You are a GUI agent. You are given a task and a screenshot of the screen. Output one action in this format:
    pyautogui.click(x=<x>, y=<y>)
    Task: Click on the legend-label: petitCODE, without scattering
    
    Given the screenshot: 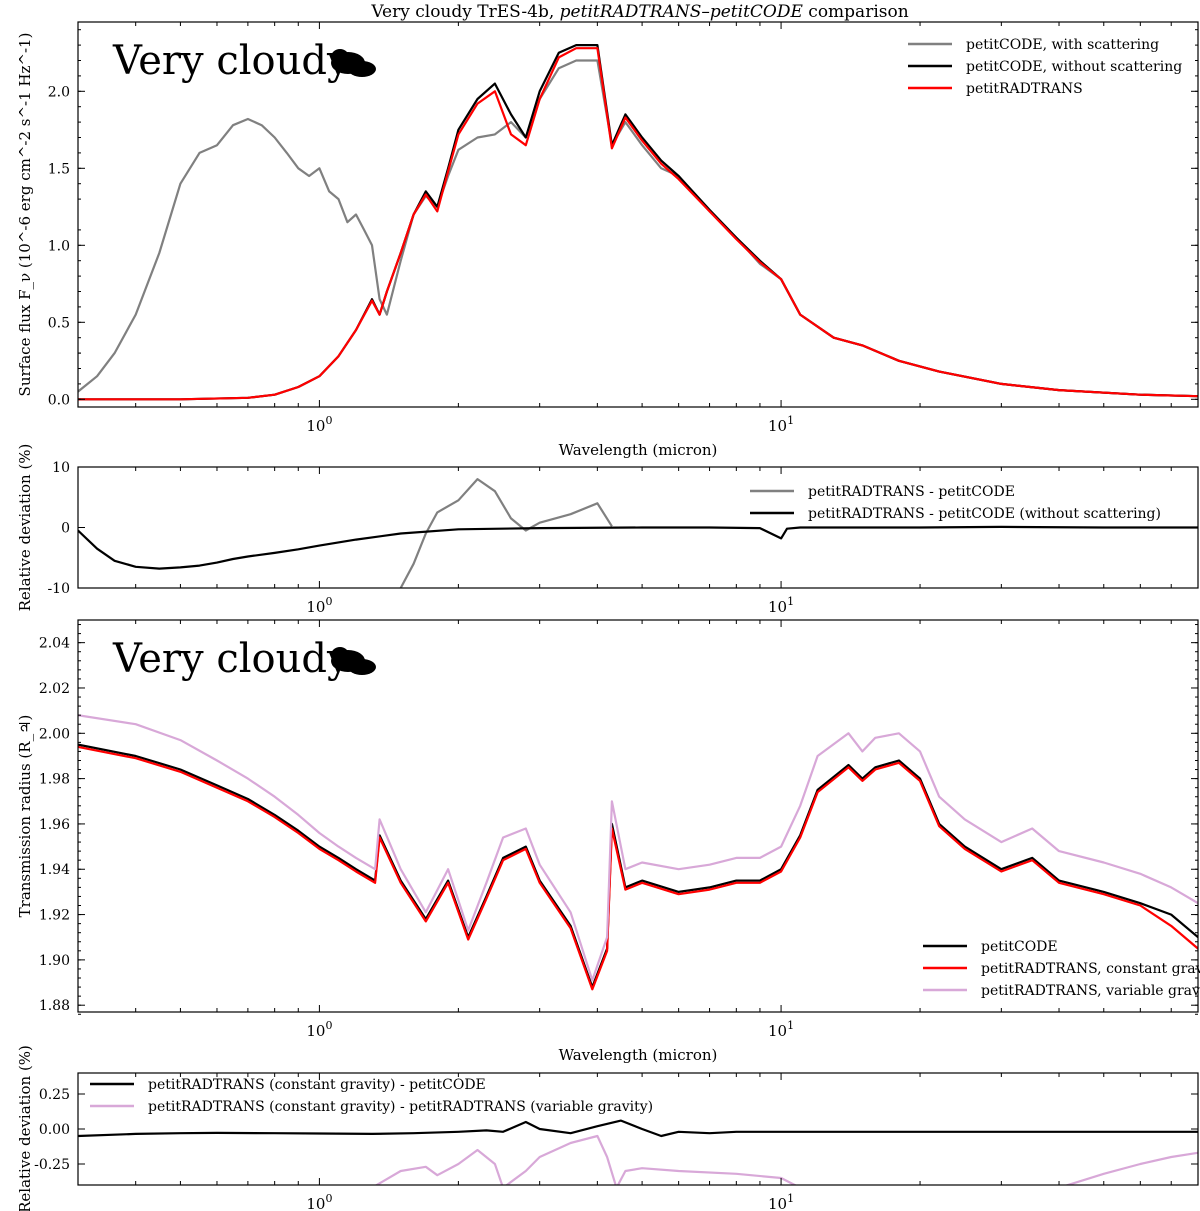 What is the action you would take?
    pyautogui.click(x=1074, y=67)
    